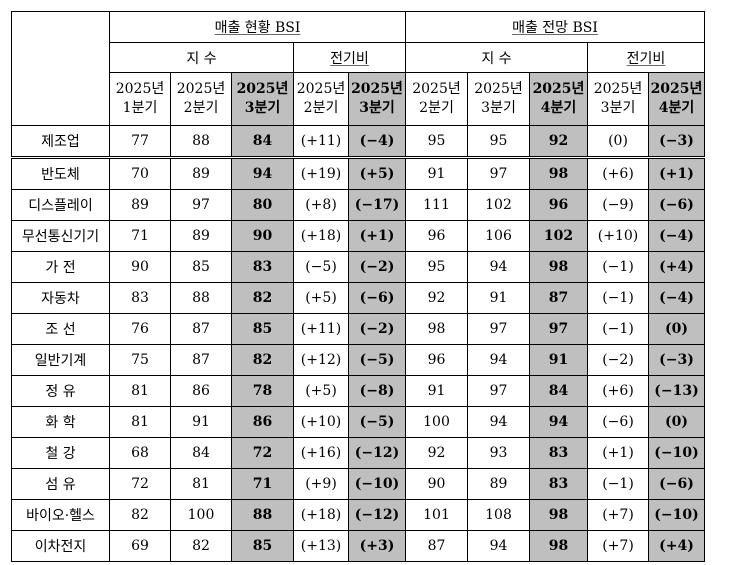  Describe the element at coordinates (618, 236) in the screenshot. I see `table-cell: (+10)` at that location.